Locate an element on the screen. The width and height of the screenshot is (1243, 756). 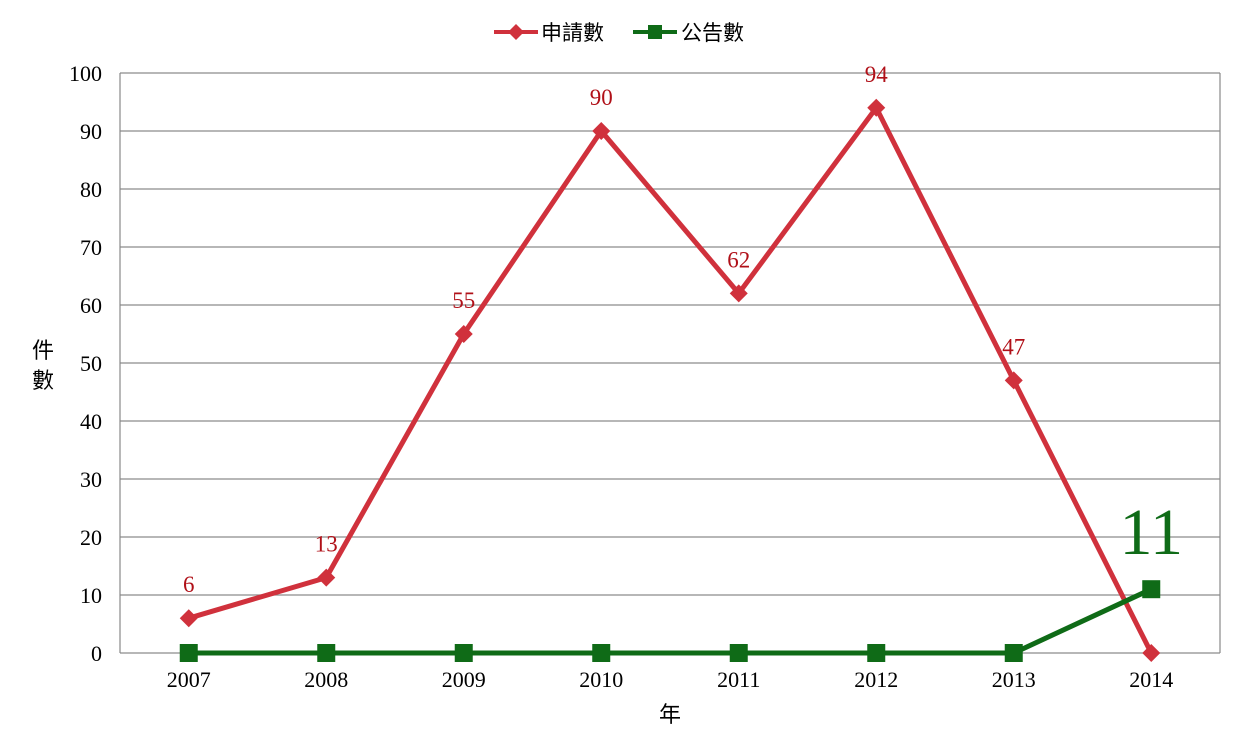
y-tick-label: 20 is located at coordinates (91, 537).